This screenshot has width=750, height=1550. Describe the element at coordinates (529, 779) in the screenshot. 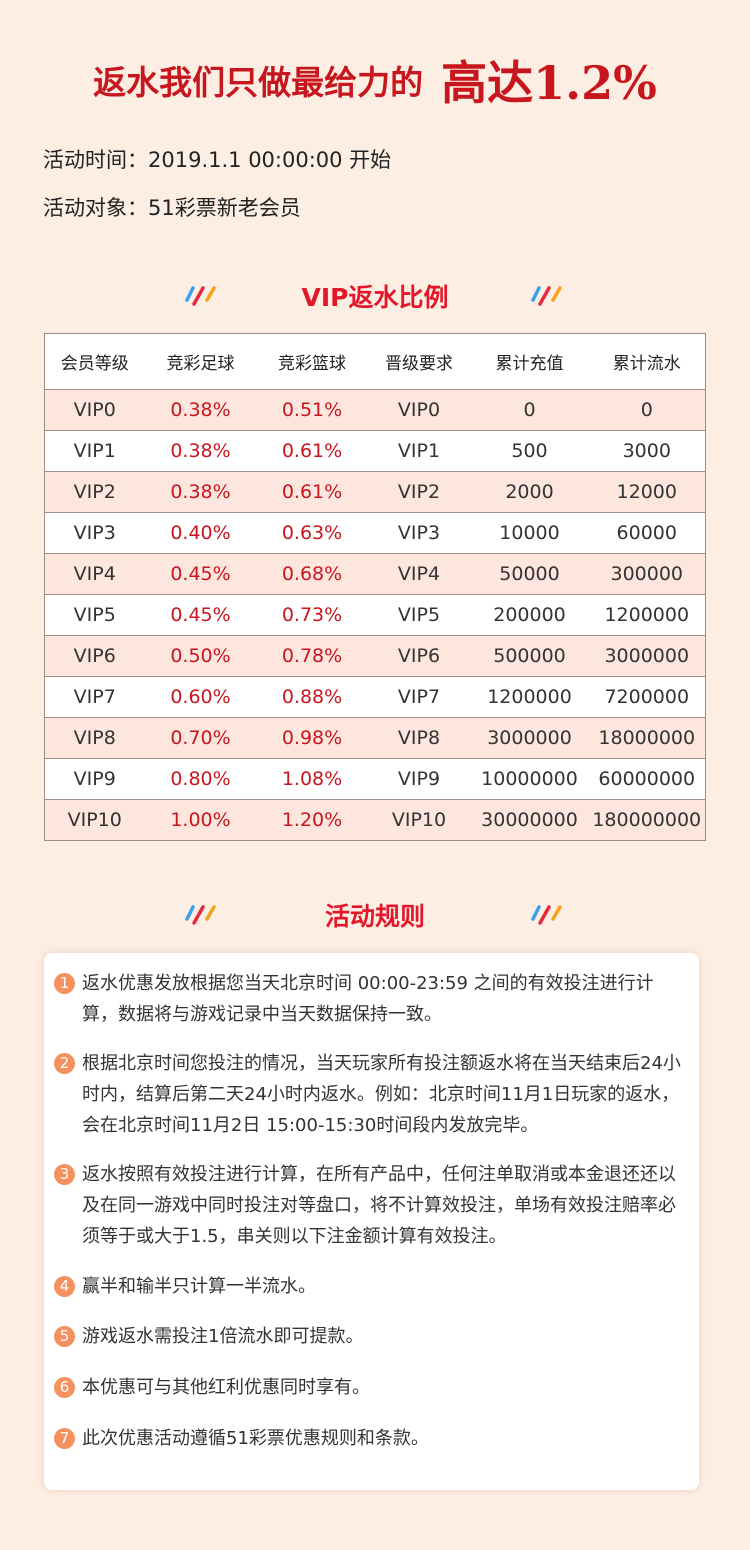

I see `cell-deposit: 10000000` at that location.